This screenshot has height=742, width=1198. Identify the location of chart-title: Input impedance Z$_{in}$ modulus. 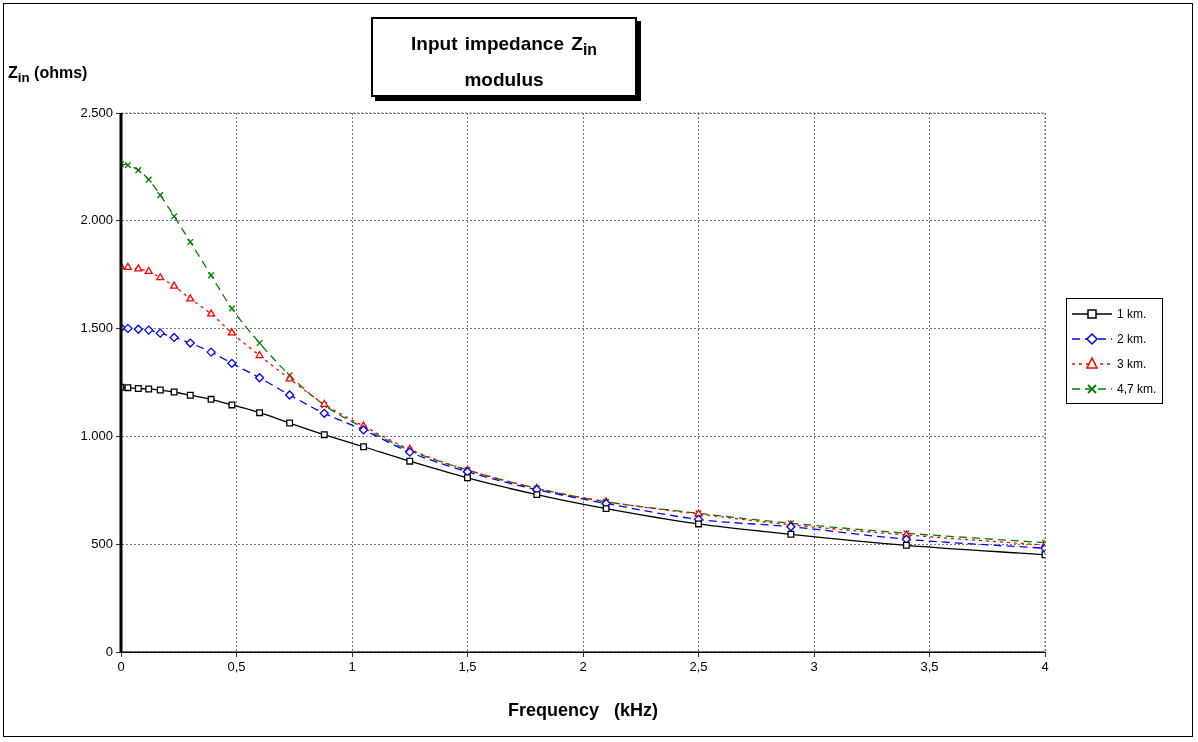
(504, 61).